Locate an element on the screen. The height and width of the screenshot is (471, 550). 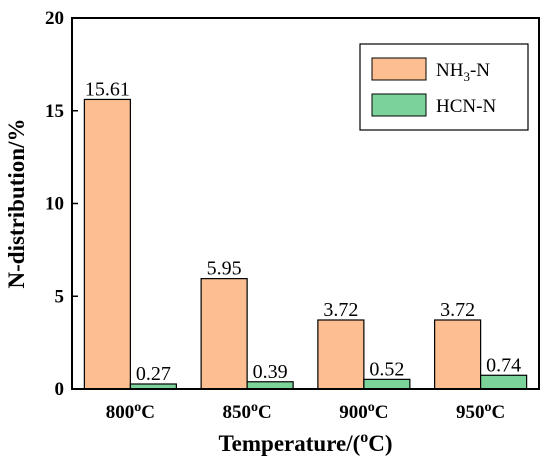
data-label-hcn-n-3: 0.52 is located at coordinates (386, 369).